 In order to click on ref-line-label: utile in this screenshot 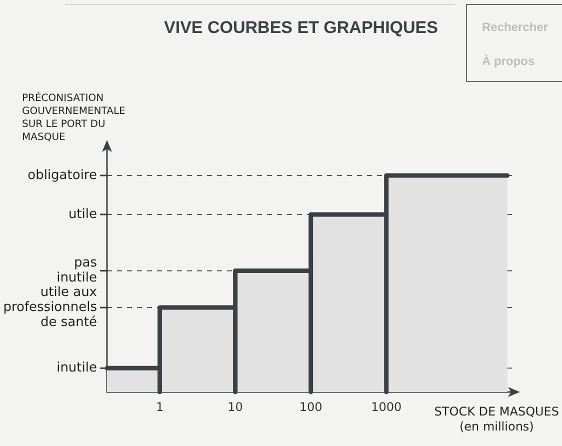, I will do `click(82, 214)`.